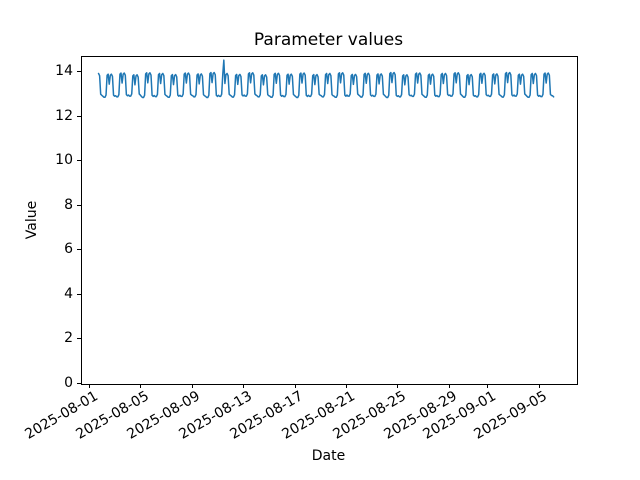 The image size is (640, 480). What do you see at coordinates (64, 160) in the screenshot?
I see `y-tick-label: 10` at bounding box center [64, 160].